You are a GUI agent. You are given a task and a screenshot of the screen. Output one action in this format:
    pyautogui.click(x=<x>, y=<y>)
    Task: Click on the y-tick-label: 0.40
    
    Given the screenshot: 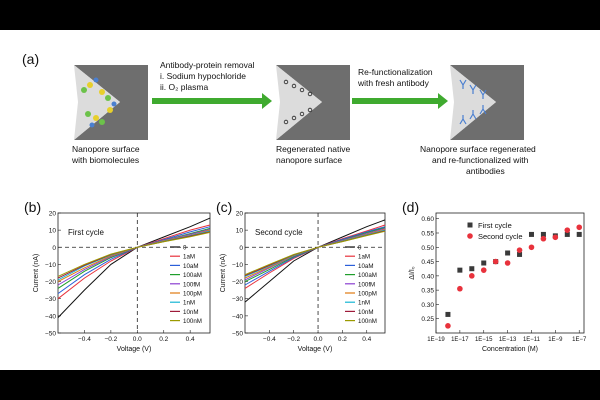 What is the action you would take?
    pyautogui.click(x=427, y=276)
    